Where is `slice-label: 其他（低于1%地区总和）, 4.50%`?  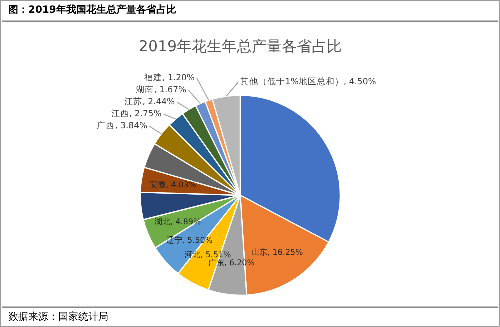
slice-label: 其他（低于1%地区总和）, 4.50% is located at coordinates (308, 82).